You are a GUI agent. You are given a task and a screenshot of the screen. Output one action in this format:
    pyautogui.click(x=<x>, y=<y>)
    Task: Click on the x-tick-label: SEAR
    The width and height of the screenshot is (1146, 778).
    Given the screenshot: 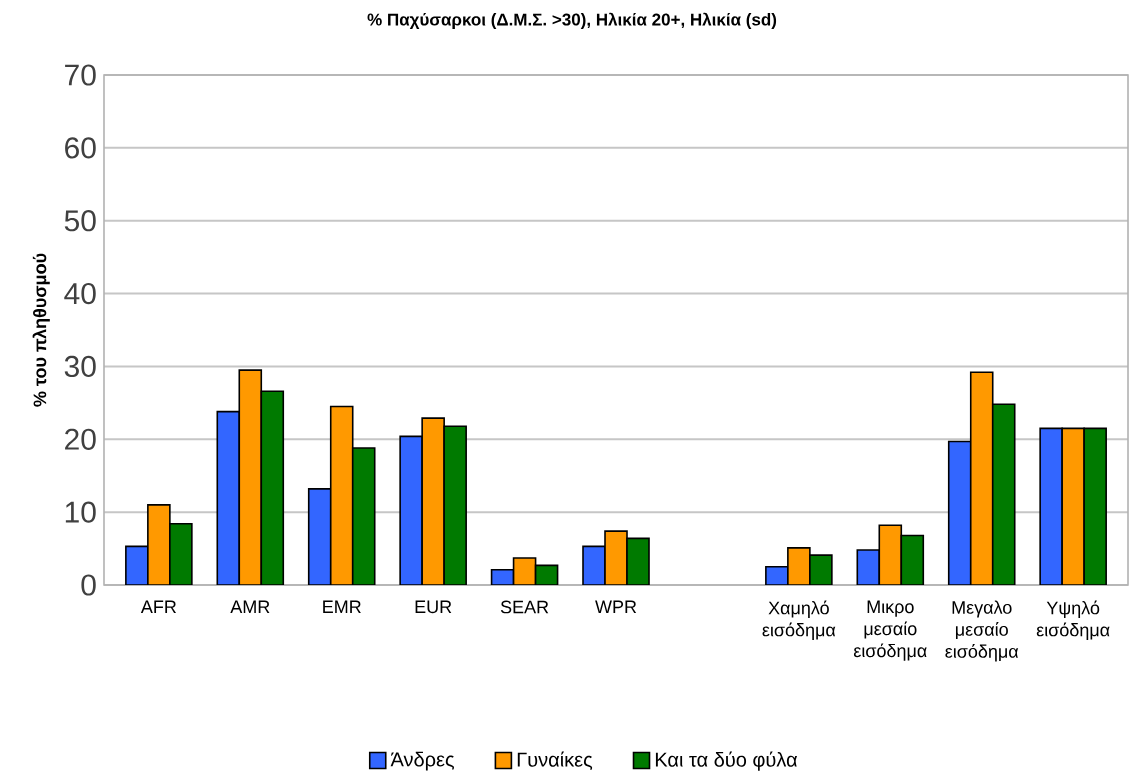 What is the action you would take?
    pyautogui.click(x=524, y=607)
    